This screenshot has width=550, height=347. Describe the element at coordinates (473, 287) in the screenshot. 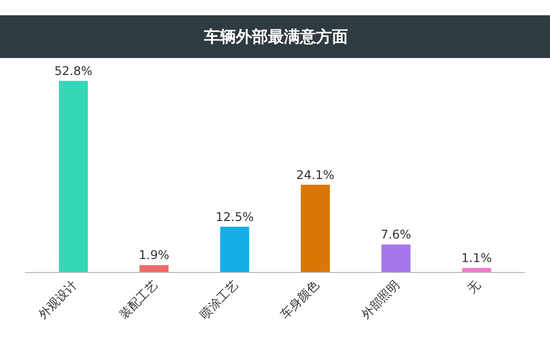

I see `x-tick-label: 无` at that location.